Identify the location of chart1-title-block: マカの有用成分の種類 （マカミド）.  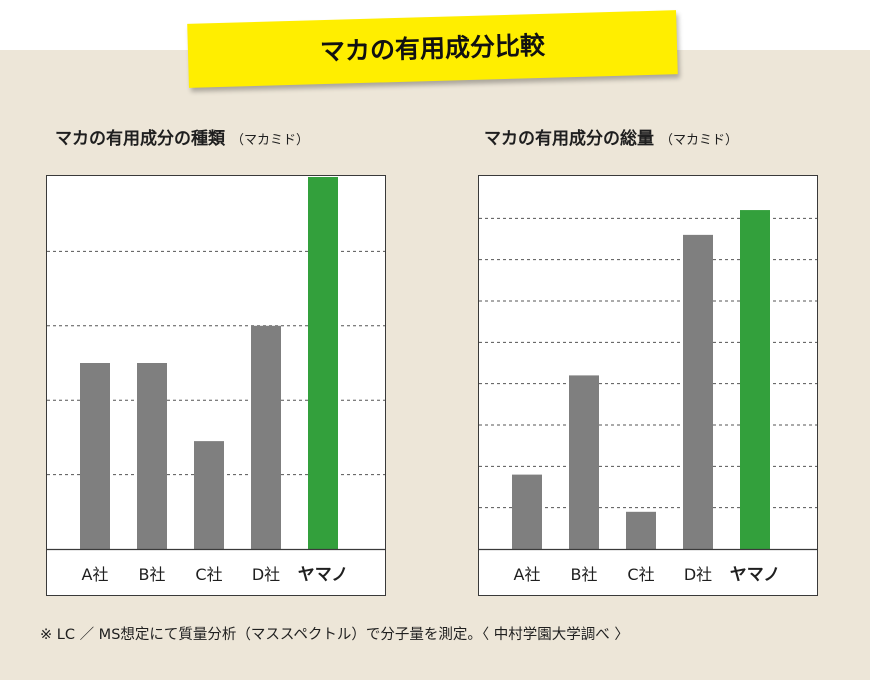
(182, 139).